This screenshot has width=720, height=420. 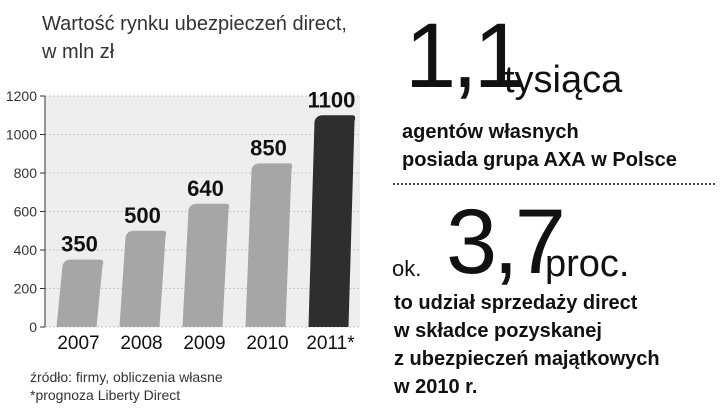 I want to click on dotted-divider, so click(x=554, y=184).